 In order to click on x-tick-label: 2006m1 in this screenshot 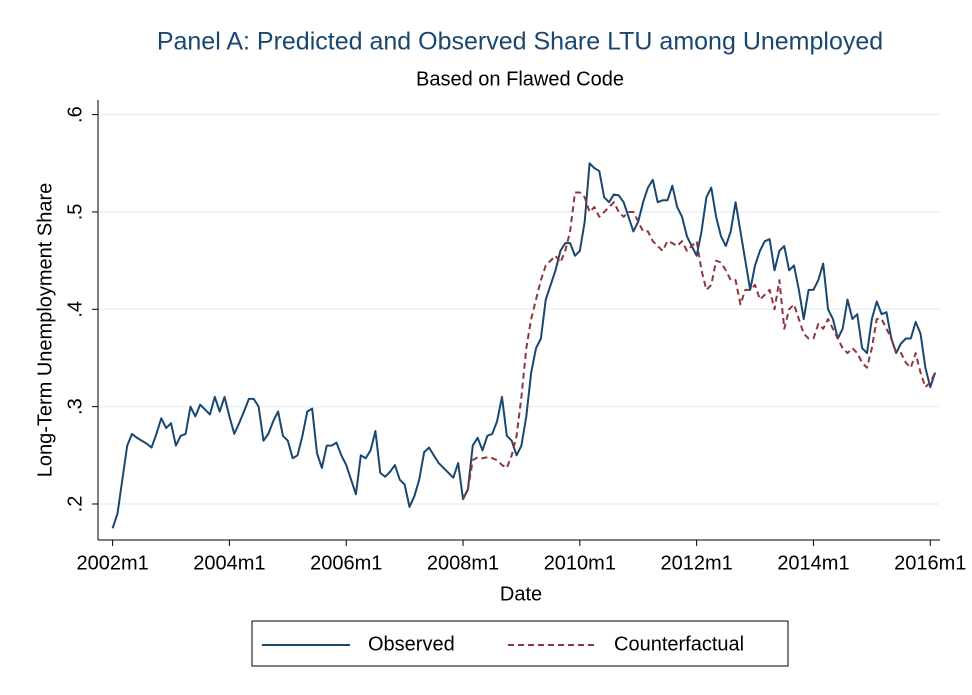, I will do `click(346, 563)`.